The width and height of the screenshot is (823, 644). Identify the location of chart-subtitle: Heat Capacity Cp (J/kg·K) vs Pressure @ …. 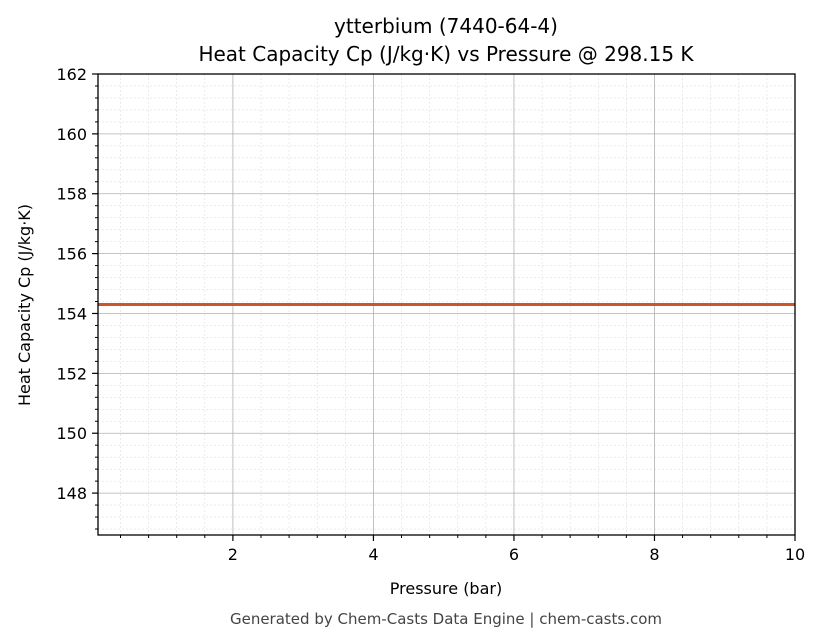
(446, 54).